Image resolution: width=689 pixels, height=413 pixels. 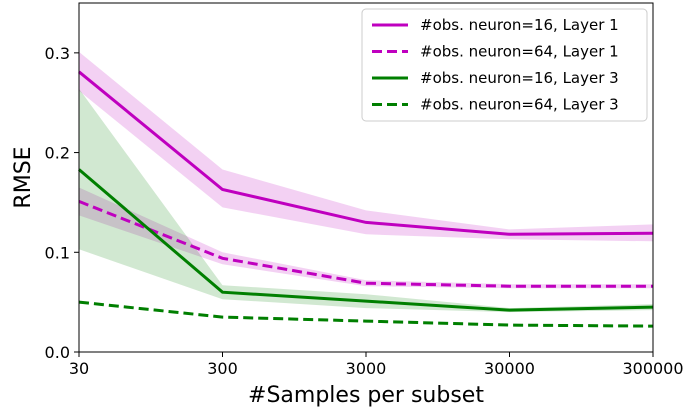 What do you see at coordinates (519, 25) in the screenshot?
I see `legend-entry-label: #obs. neuron=16, Layer 1` at bounding box center [519, 25].